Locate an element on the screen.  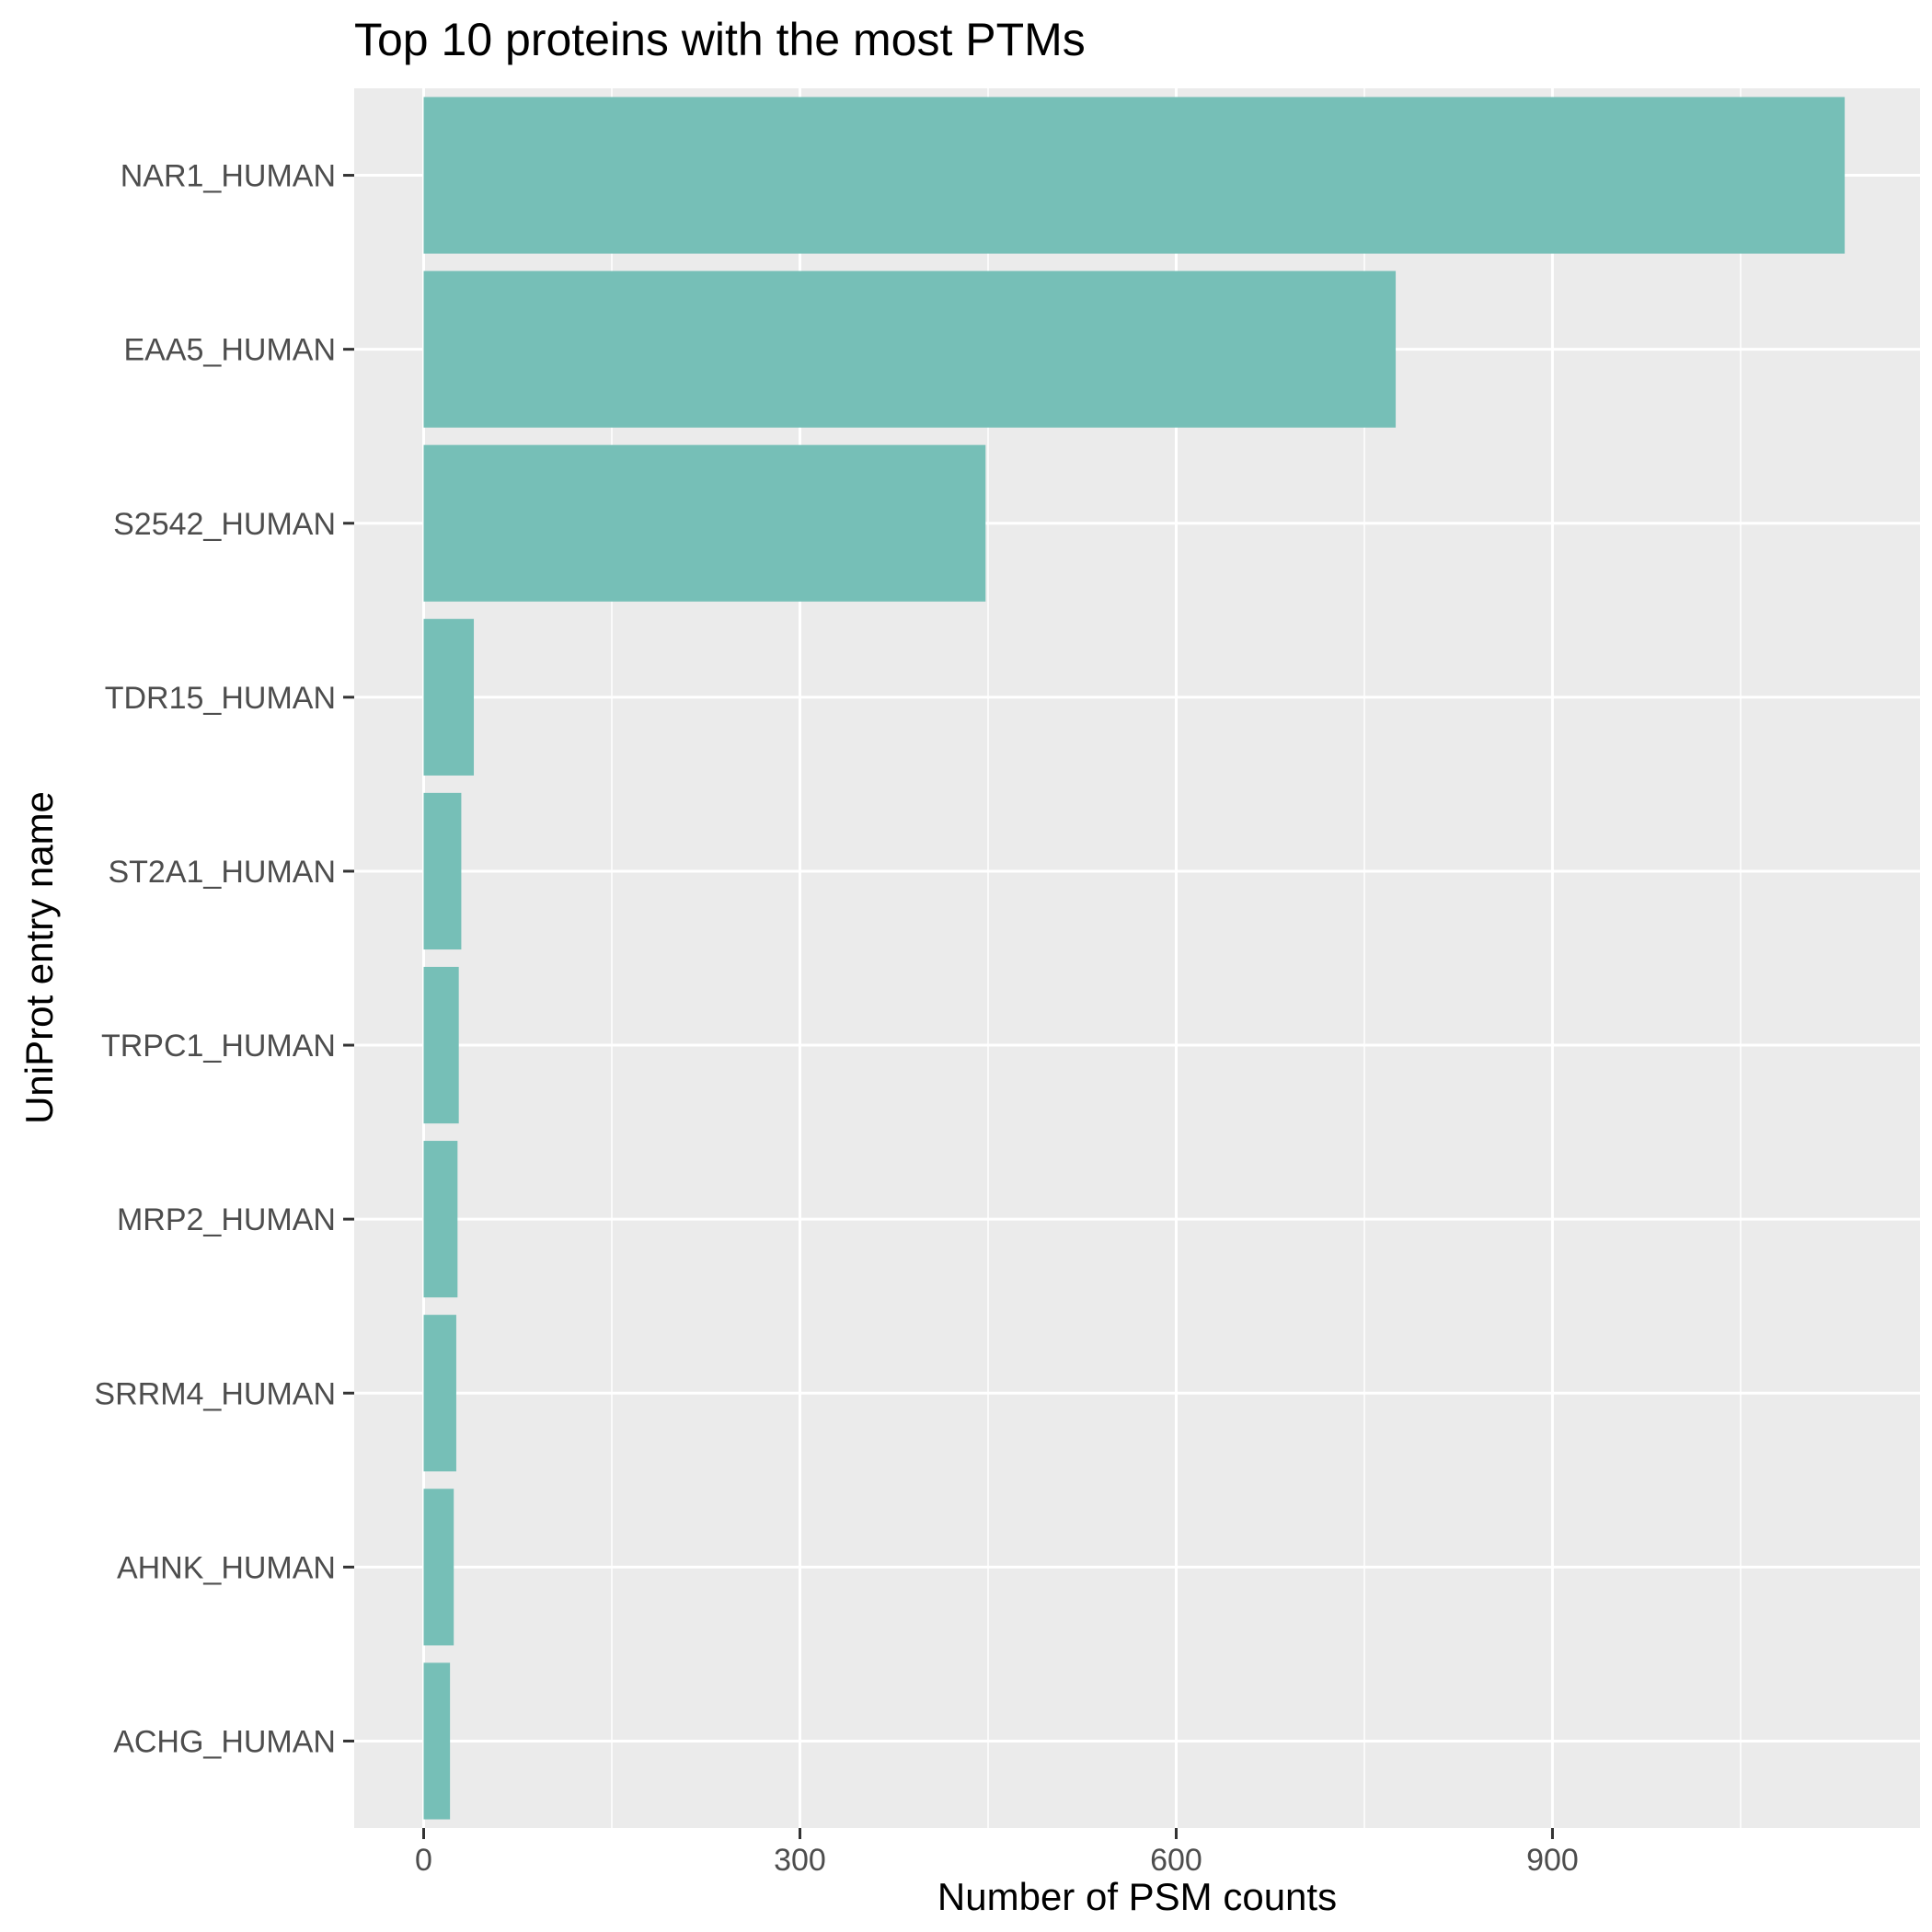
y-axis-title: UniProt entry name is located at coordinates (39, 957).